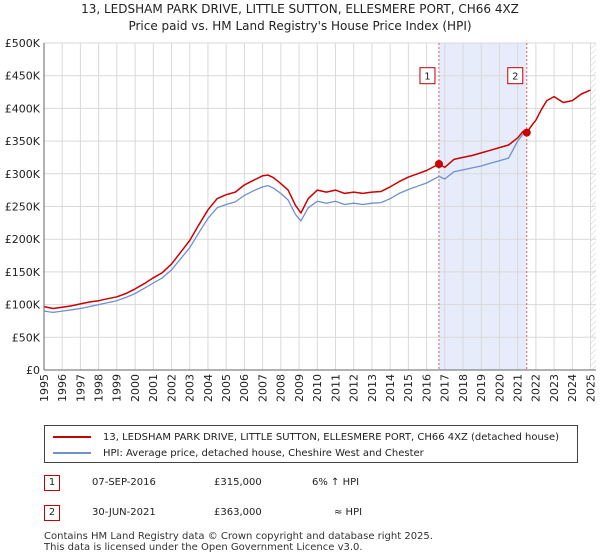 The image size is (600, 560). I want to click on sale-price: £363,000, so click(238, 512).